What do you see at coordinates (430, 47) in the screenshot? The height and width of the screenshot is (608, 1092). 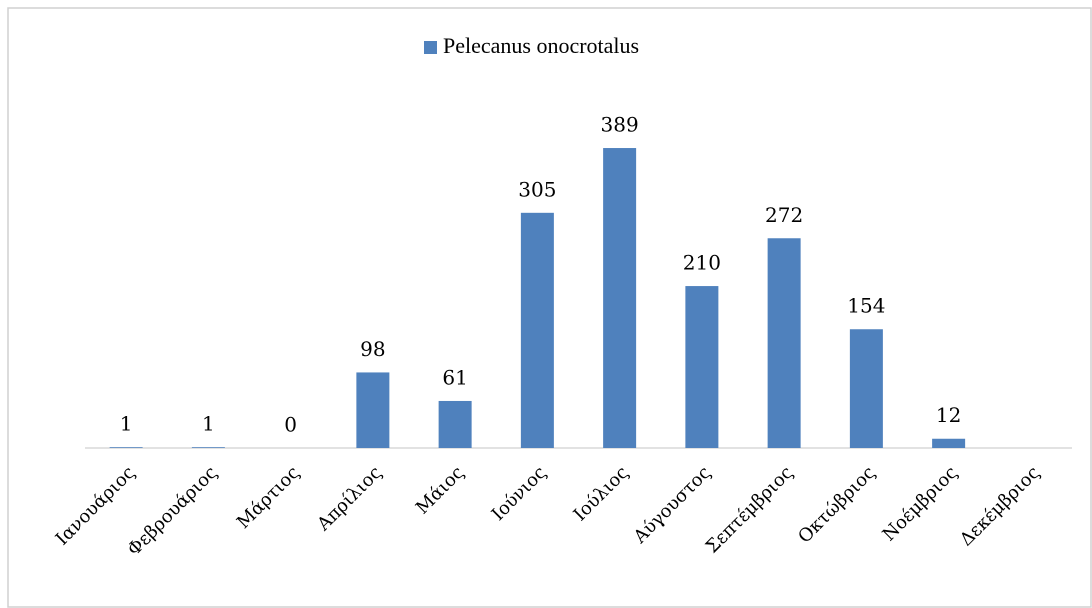 I see `legend-swatch` at bounding box center [430, 47].